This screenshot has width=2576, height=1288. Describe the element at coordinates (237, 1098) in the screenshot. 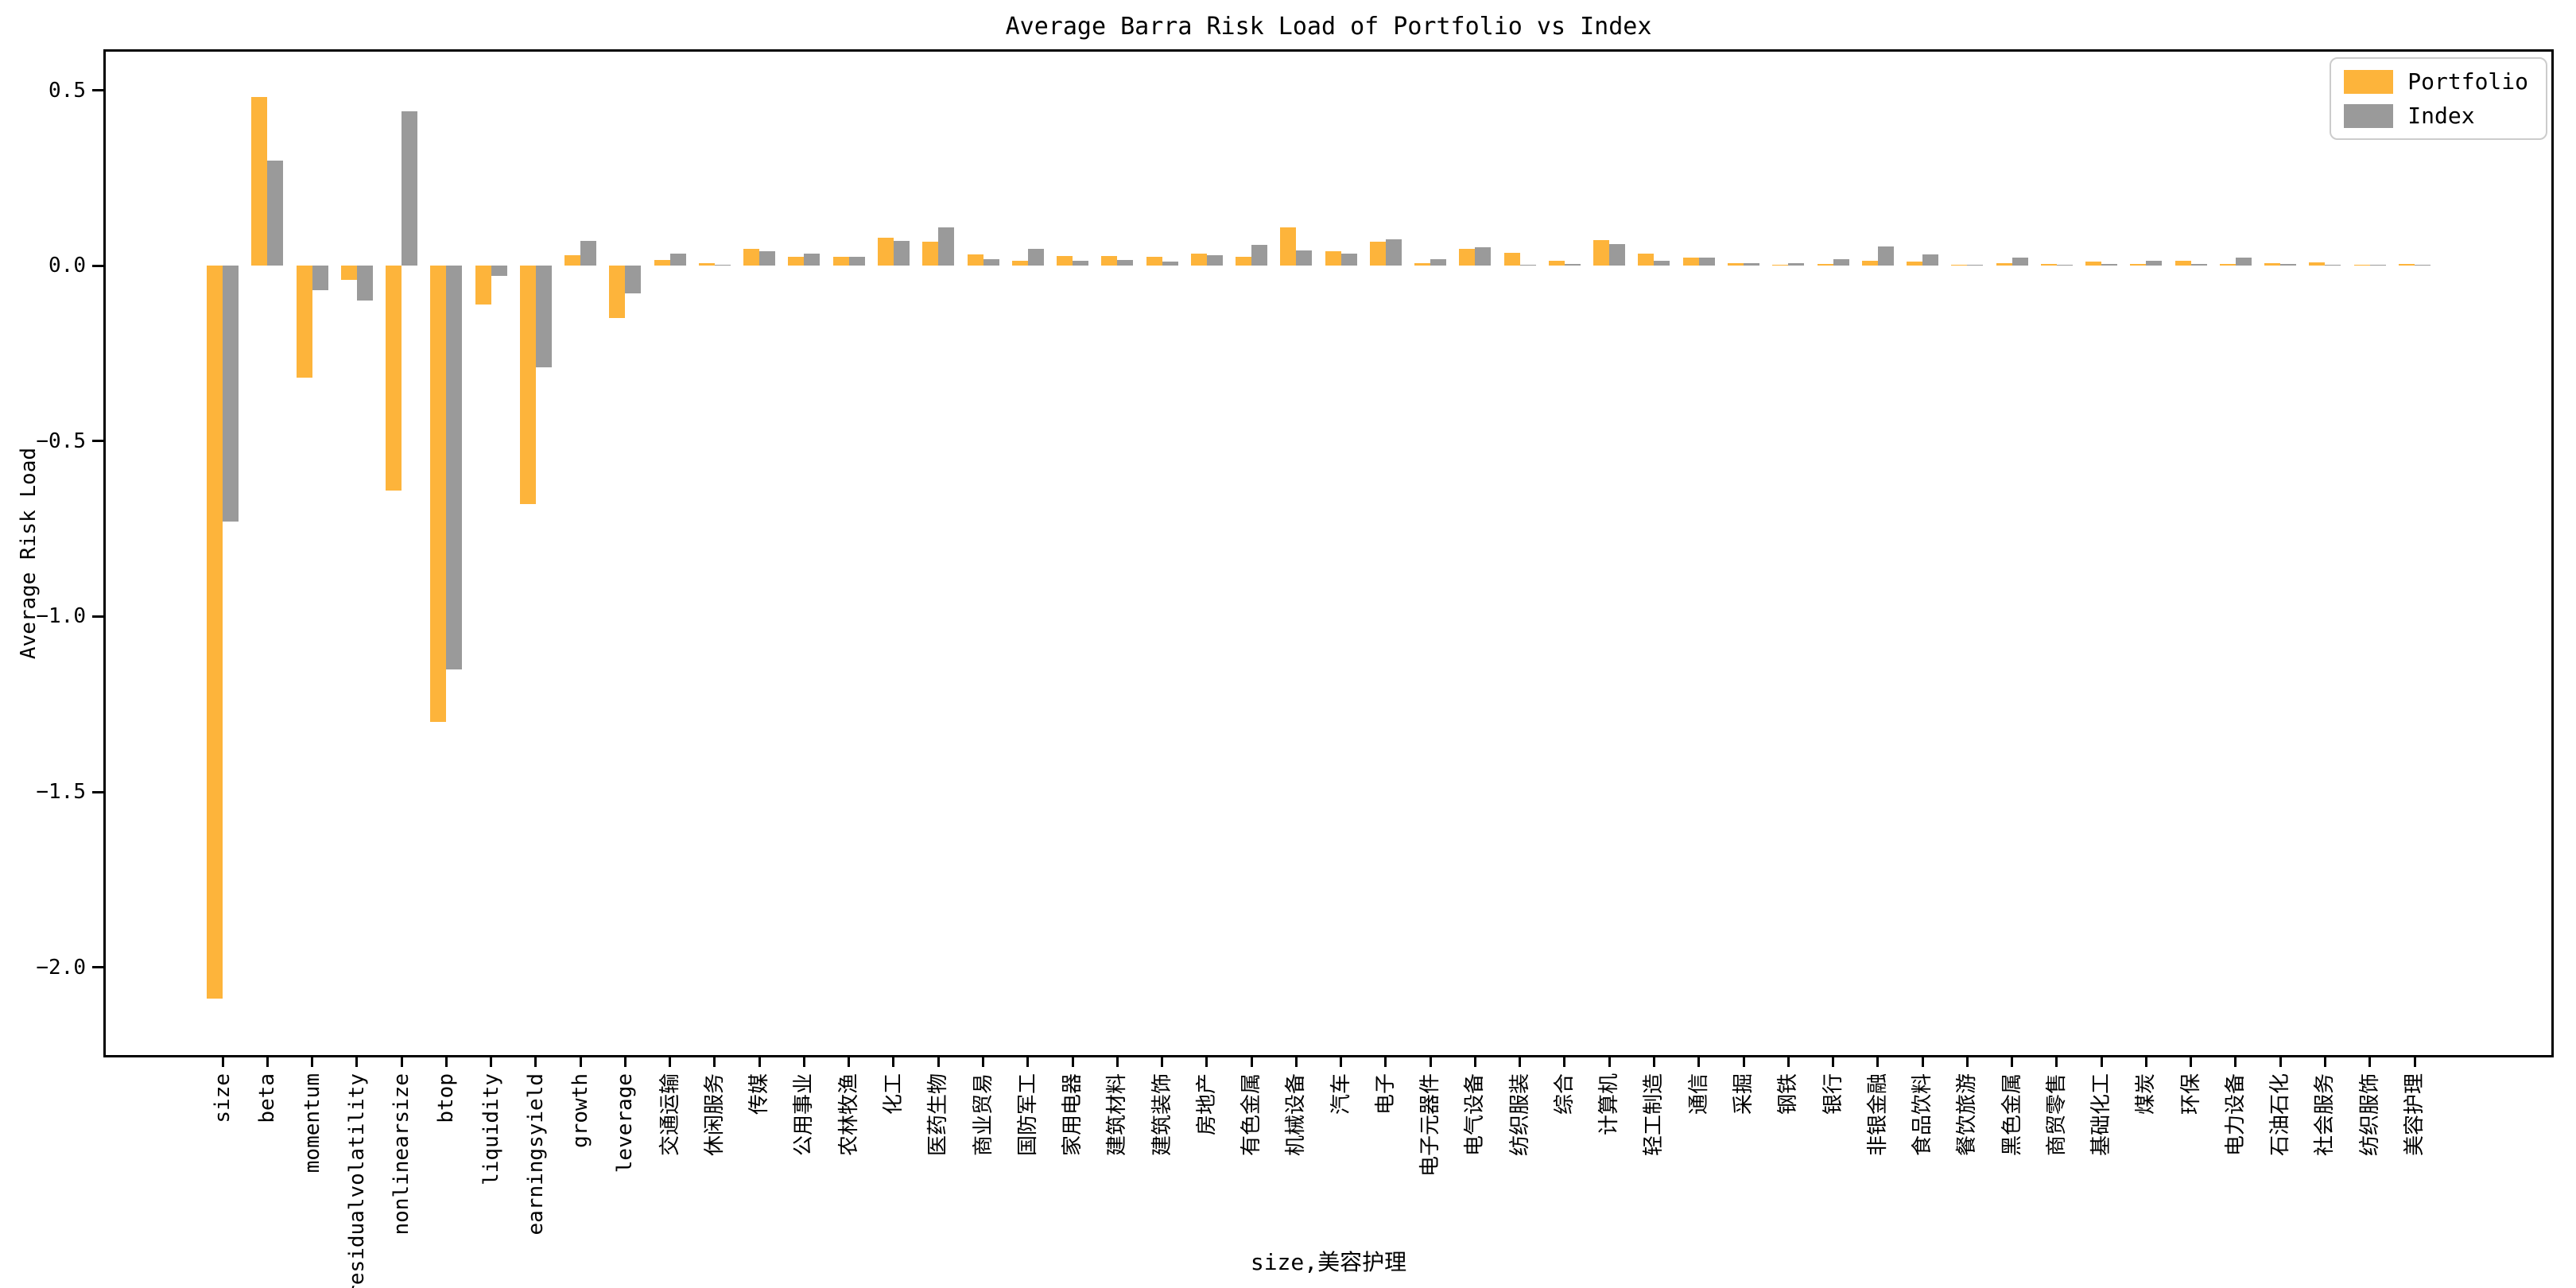

I see `x-tick-label-size: size` at that location.